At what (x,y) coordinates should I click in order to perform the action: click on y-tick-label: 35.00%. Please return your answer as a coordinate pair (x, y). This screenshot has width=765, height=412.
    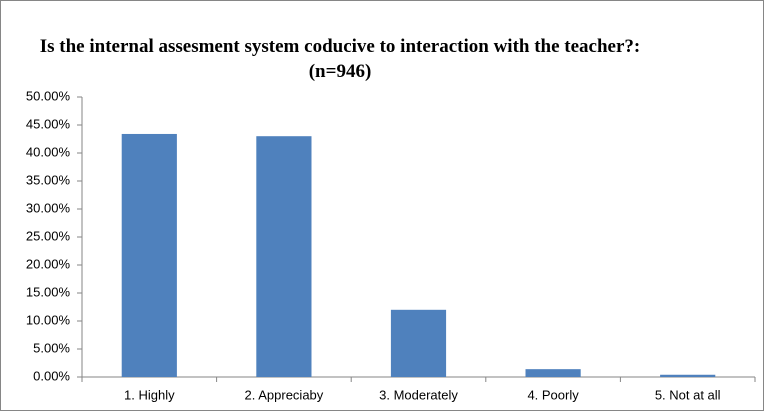
    Looking at the image, I should click on (48, 179).